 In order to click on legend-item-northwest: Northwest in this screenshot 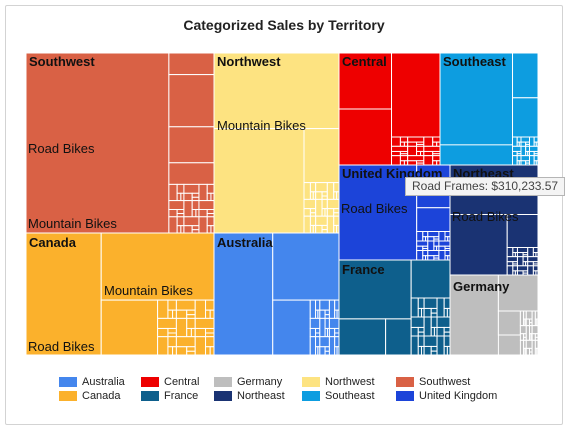, I will do `click(338, 382)`.